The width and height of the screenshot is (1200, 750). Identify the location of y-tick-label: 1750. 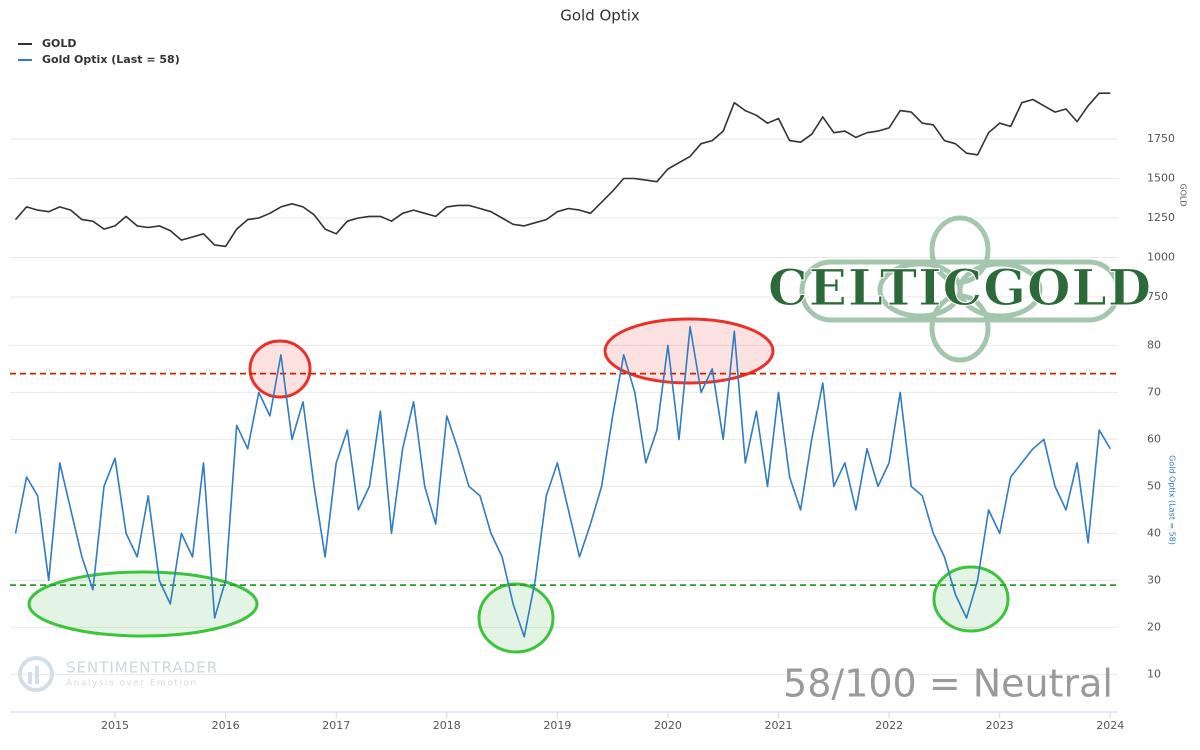
(1161, 138).